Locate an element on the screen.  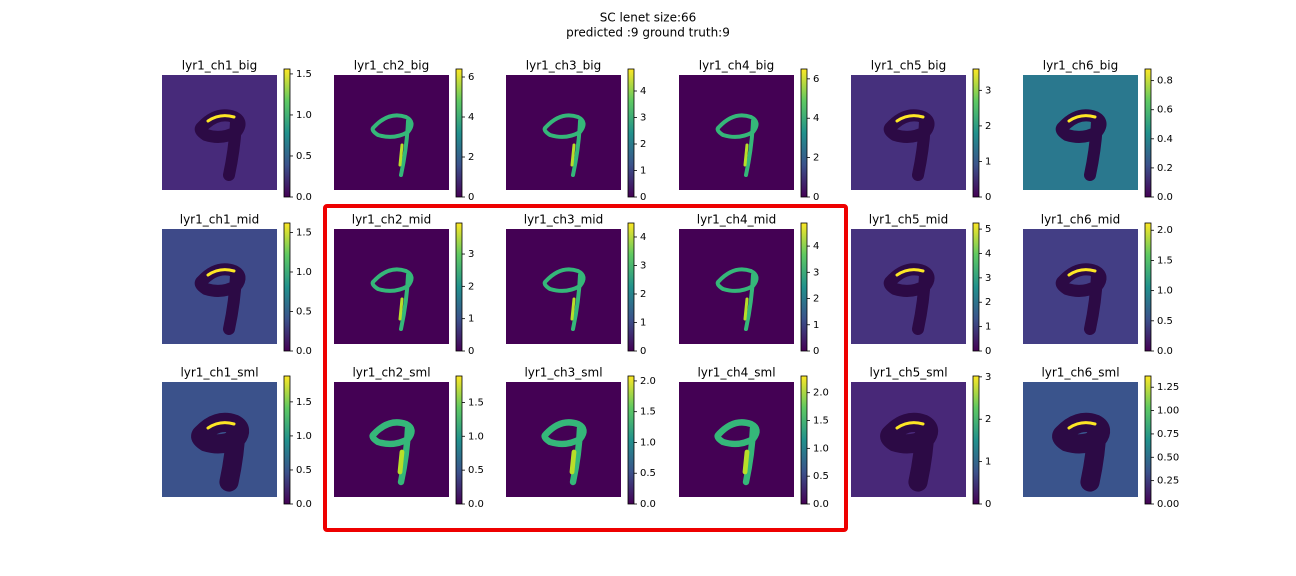
colorbar-tick-label: 6 is located at coordinates (471, 77).